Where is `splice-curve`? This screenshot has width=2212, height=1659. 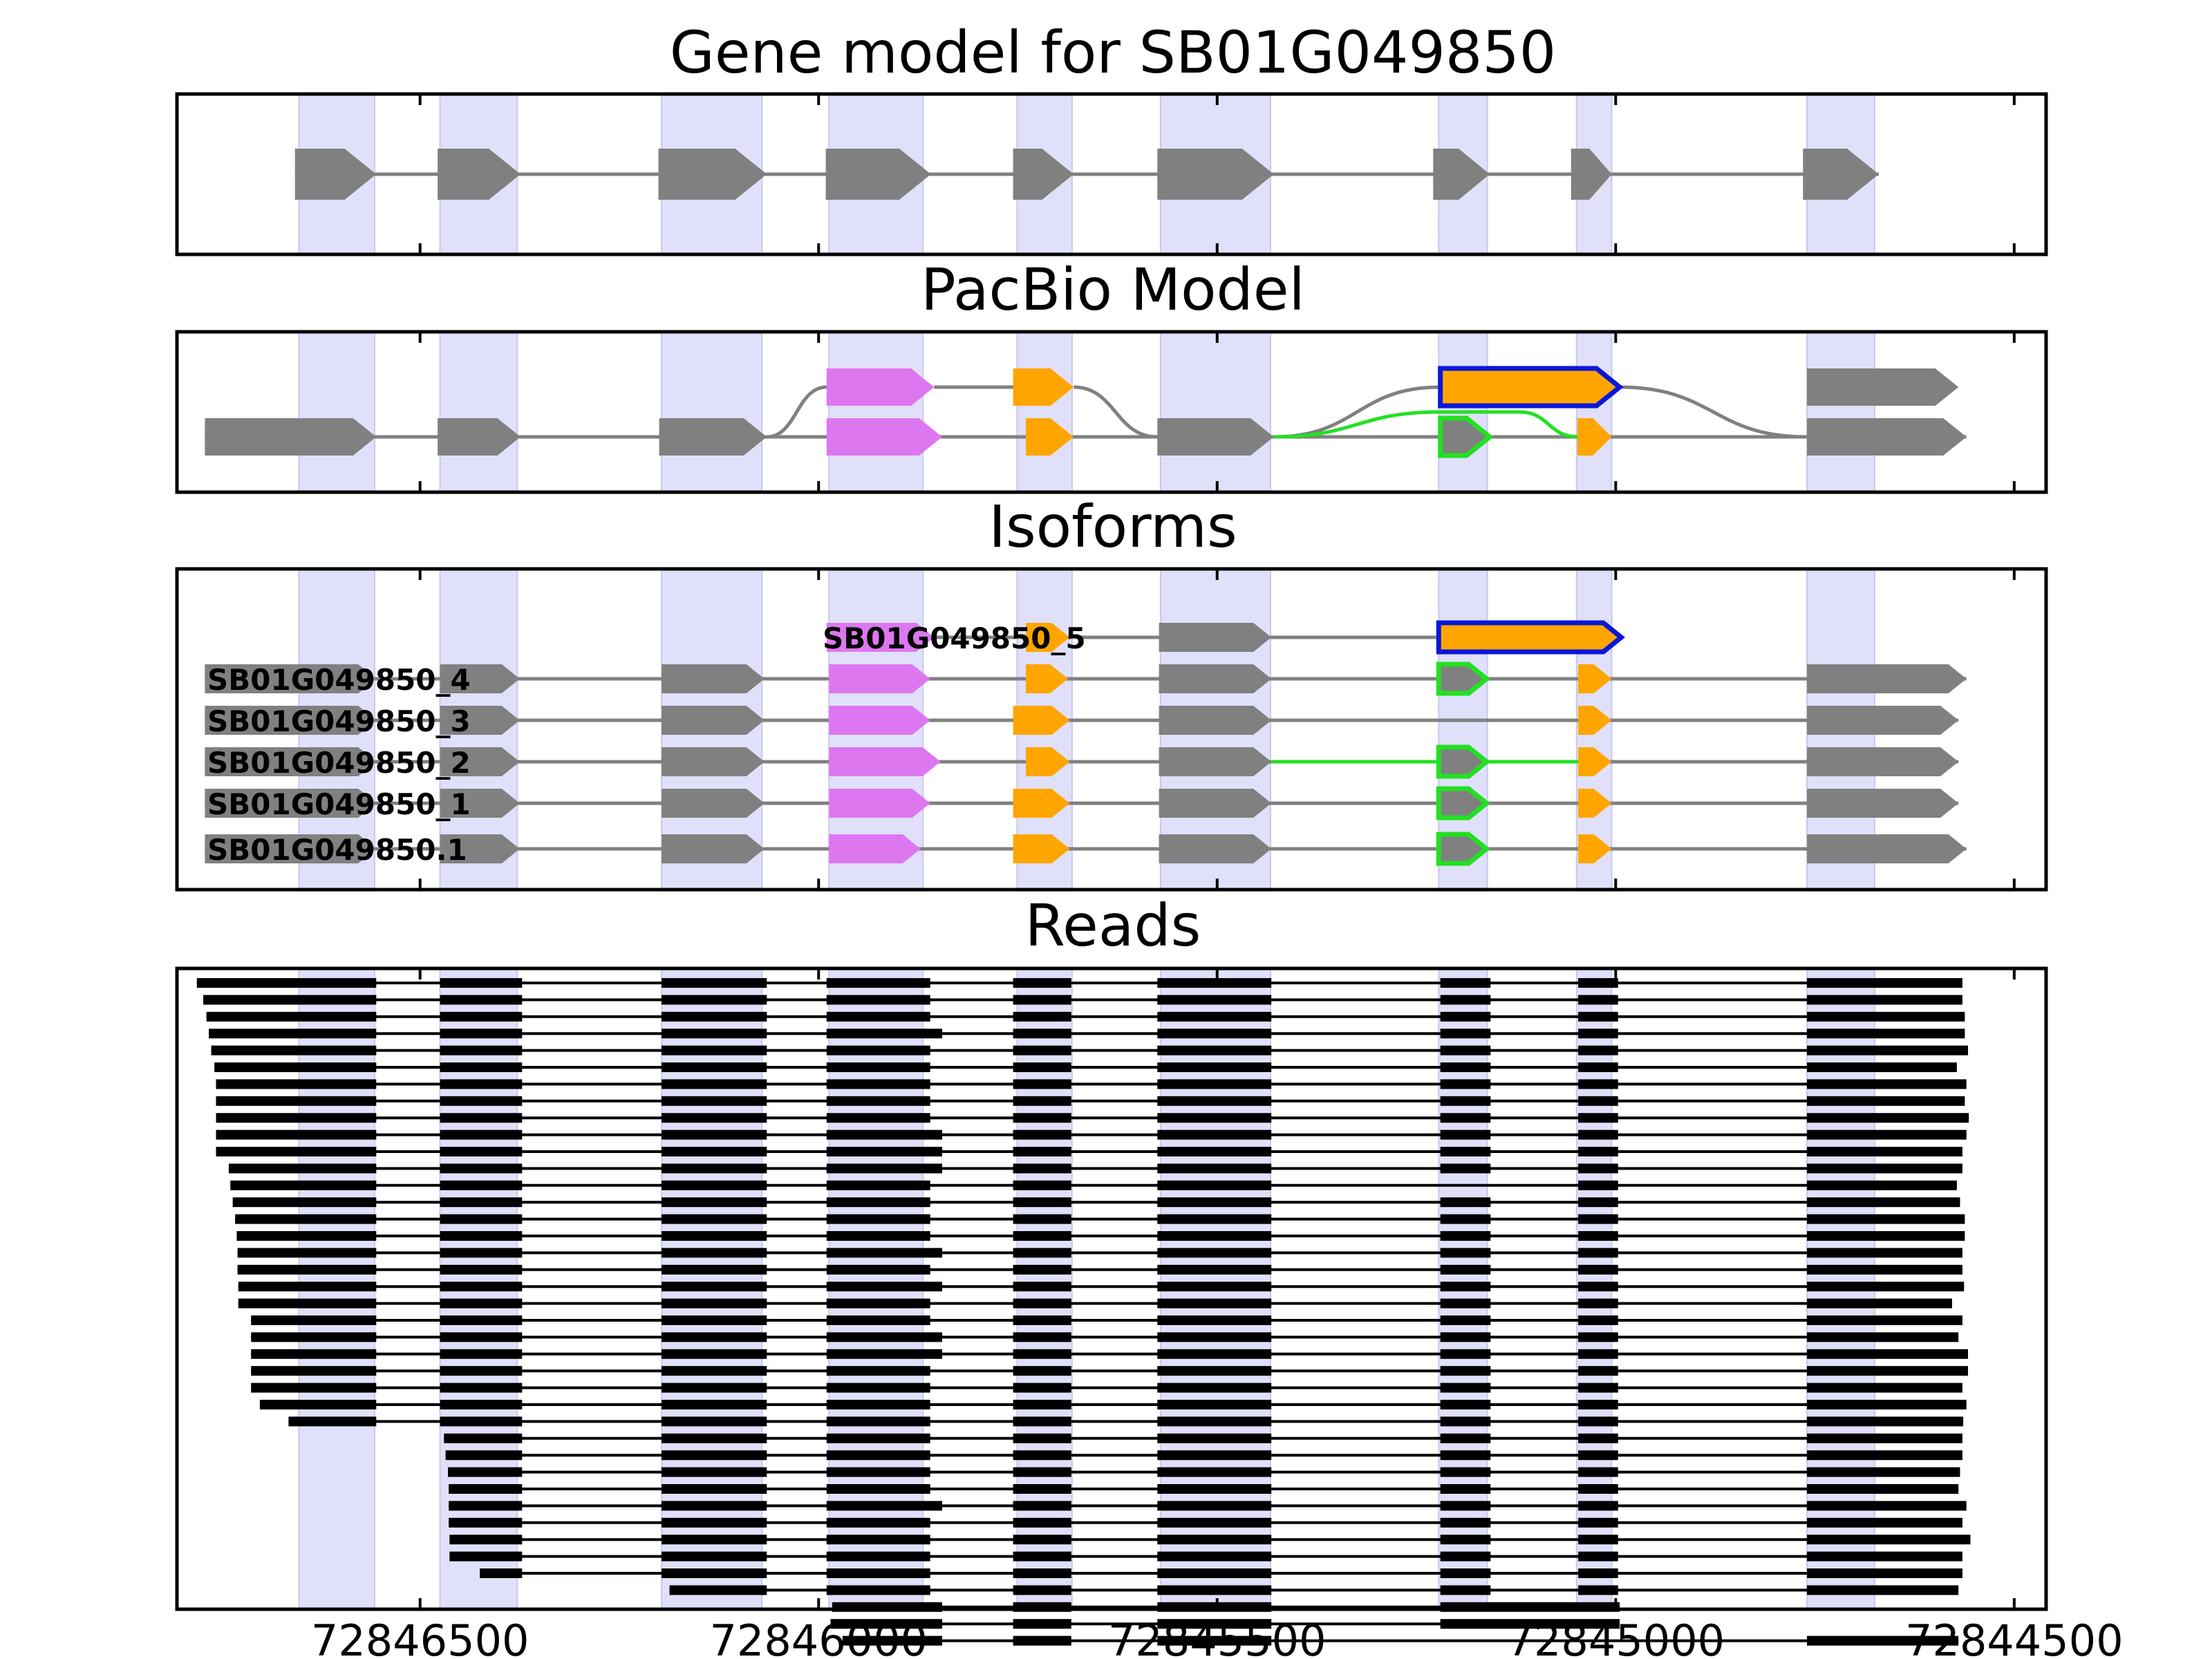 splice-curve is located at coordinates (1116, 412).